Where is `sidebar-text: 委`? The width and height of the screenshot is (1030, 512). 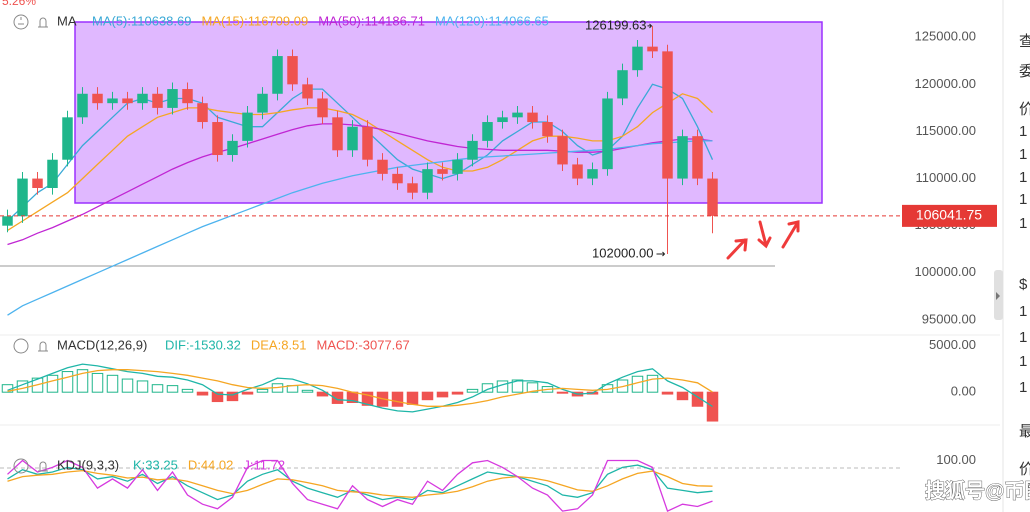 sidebar-text: 委 is located at coordinates (1024, 71).